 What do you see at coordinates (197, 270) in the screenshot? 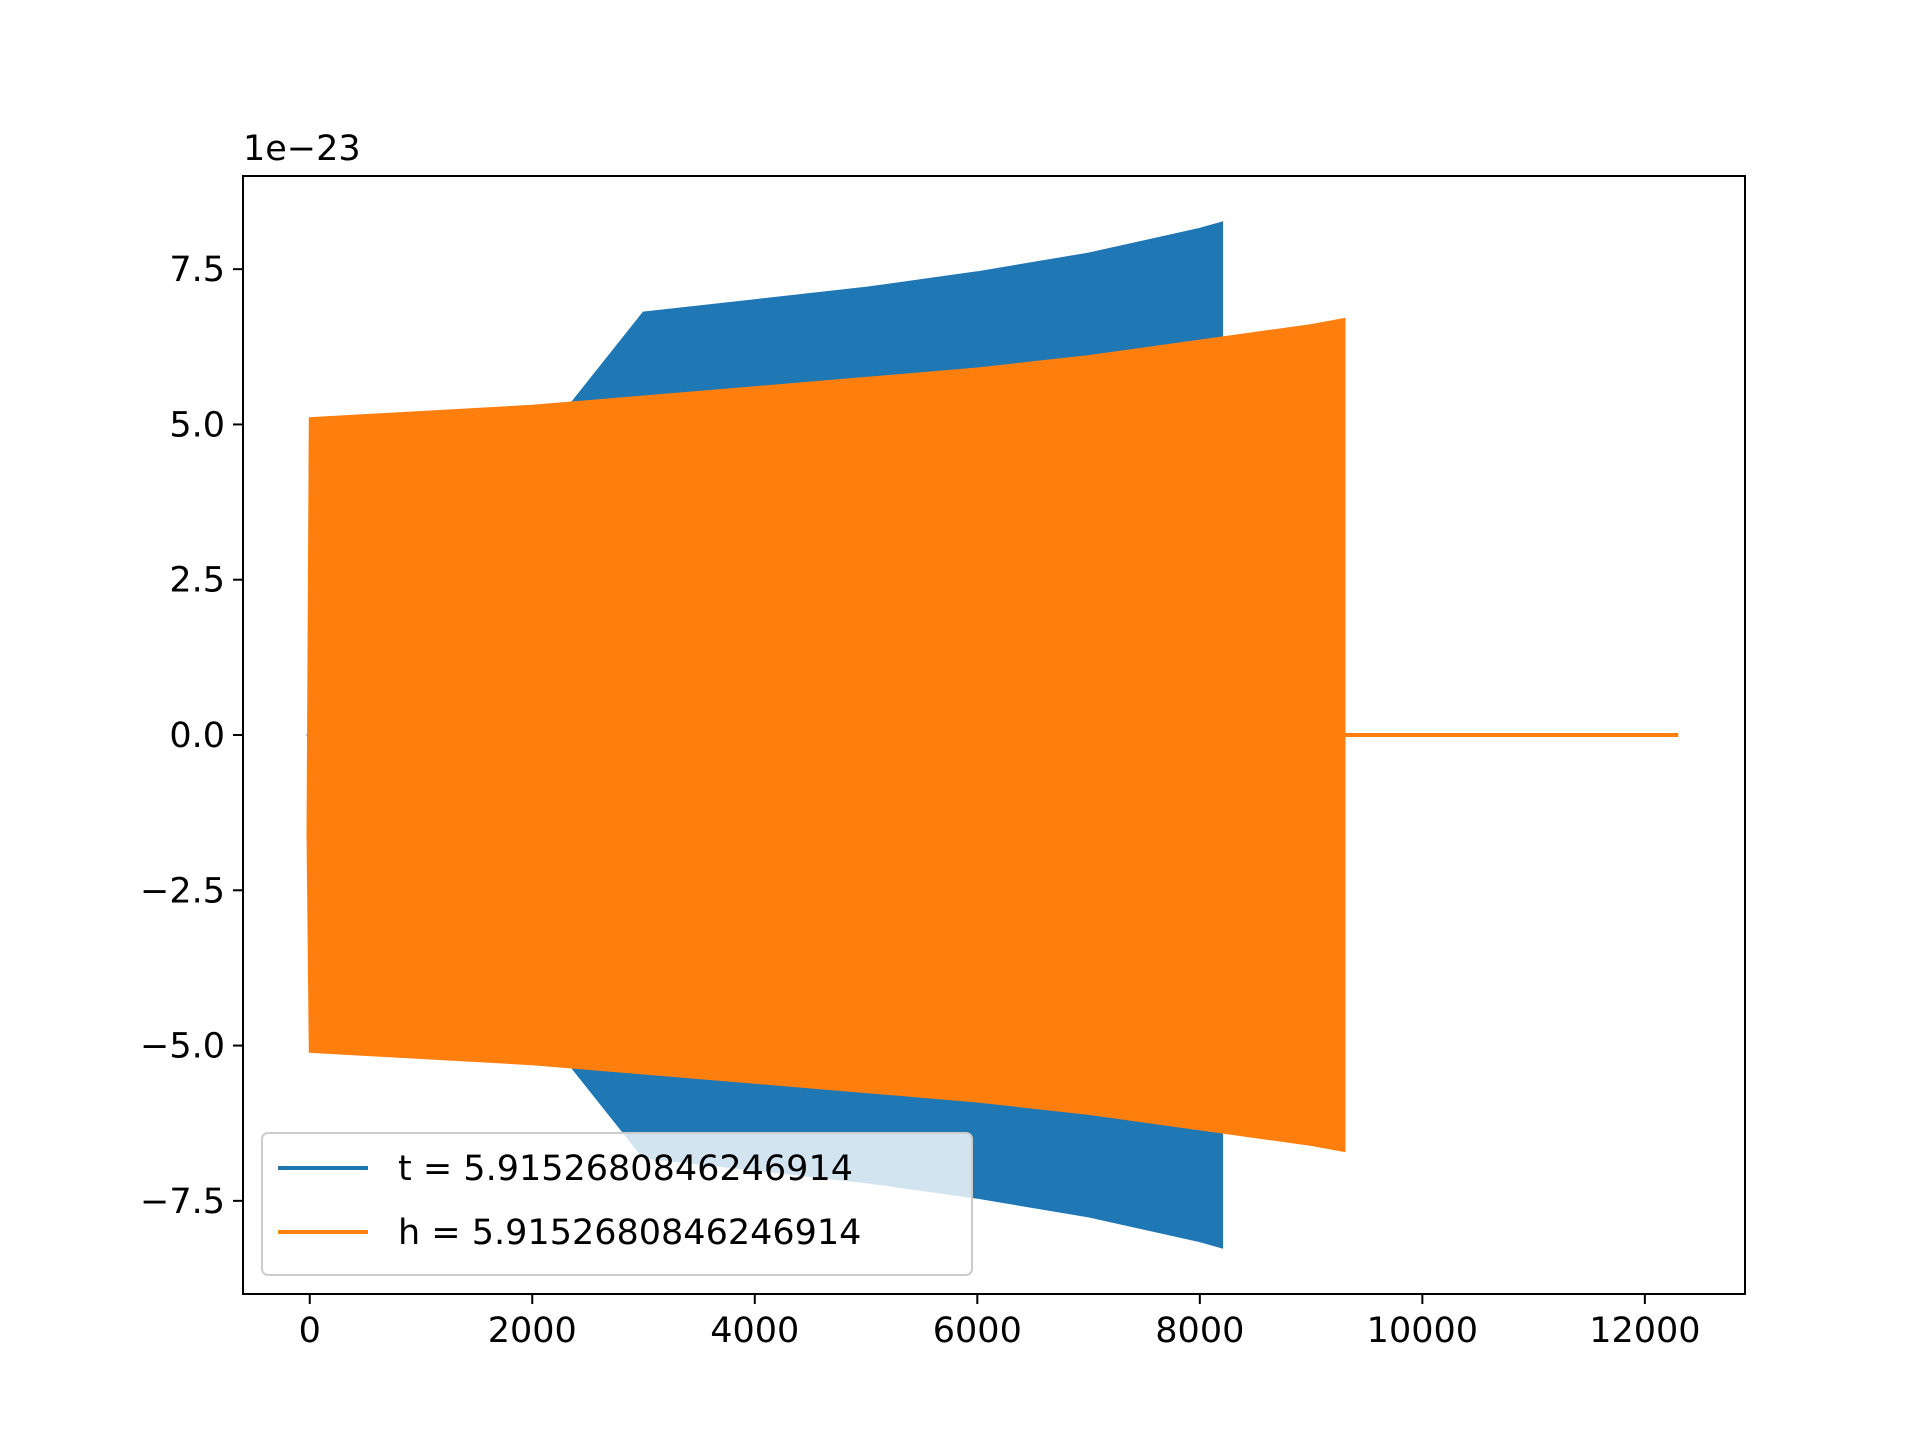
I see `y-tick-label: 7.5` at bounding box center [197, 270].